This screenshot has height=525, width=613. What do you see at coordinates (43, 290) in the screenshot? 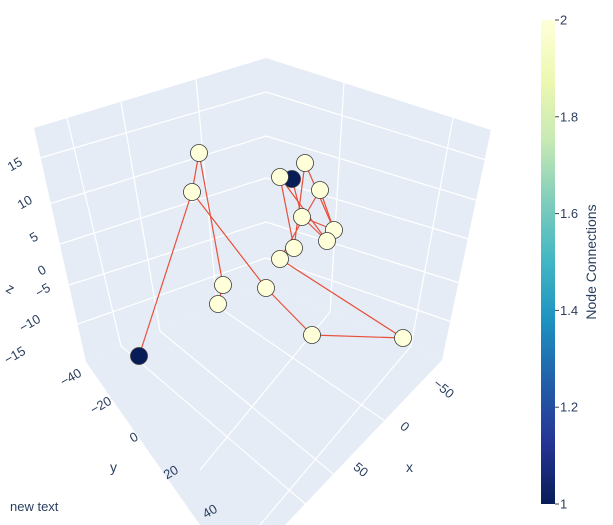
I see `z-tick-label: −5` at bounding box center [43, 290].